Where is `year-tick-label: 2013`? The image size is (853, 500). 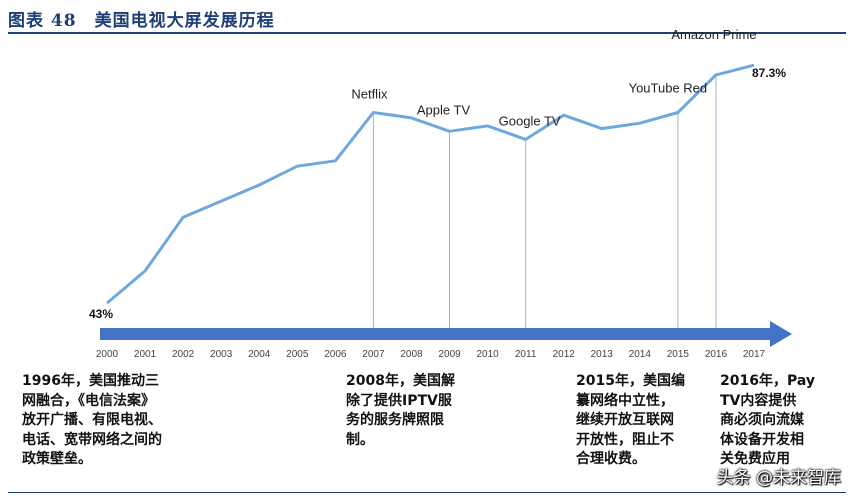 year-tick-label: 2013 is located at coordinates (602, 354).